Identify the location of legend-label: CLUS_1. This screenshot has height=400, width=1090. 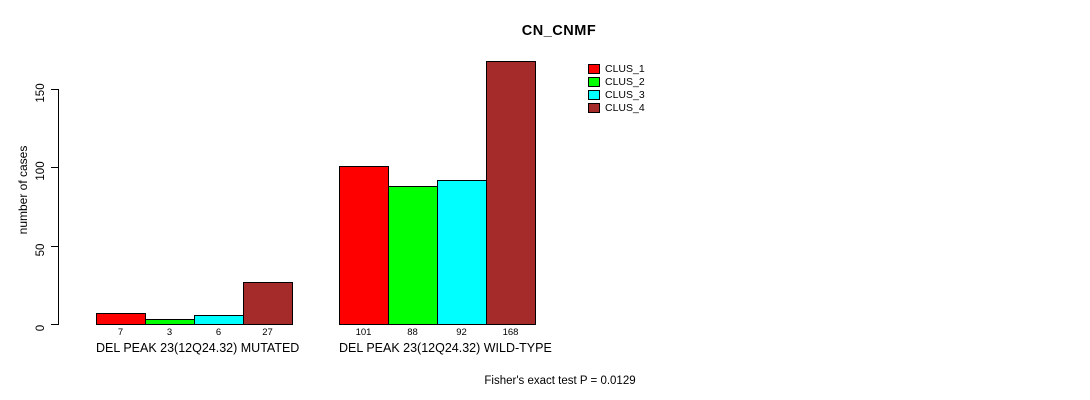
(625, 68).